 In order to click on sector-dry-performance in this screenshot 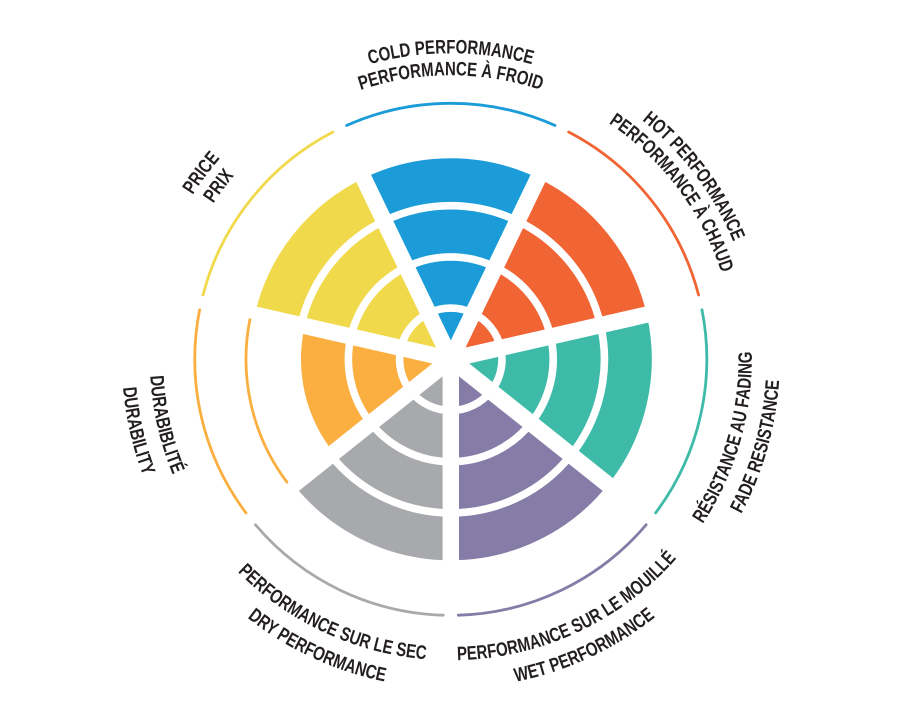, I will do `click(369, 470)`.